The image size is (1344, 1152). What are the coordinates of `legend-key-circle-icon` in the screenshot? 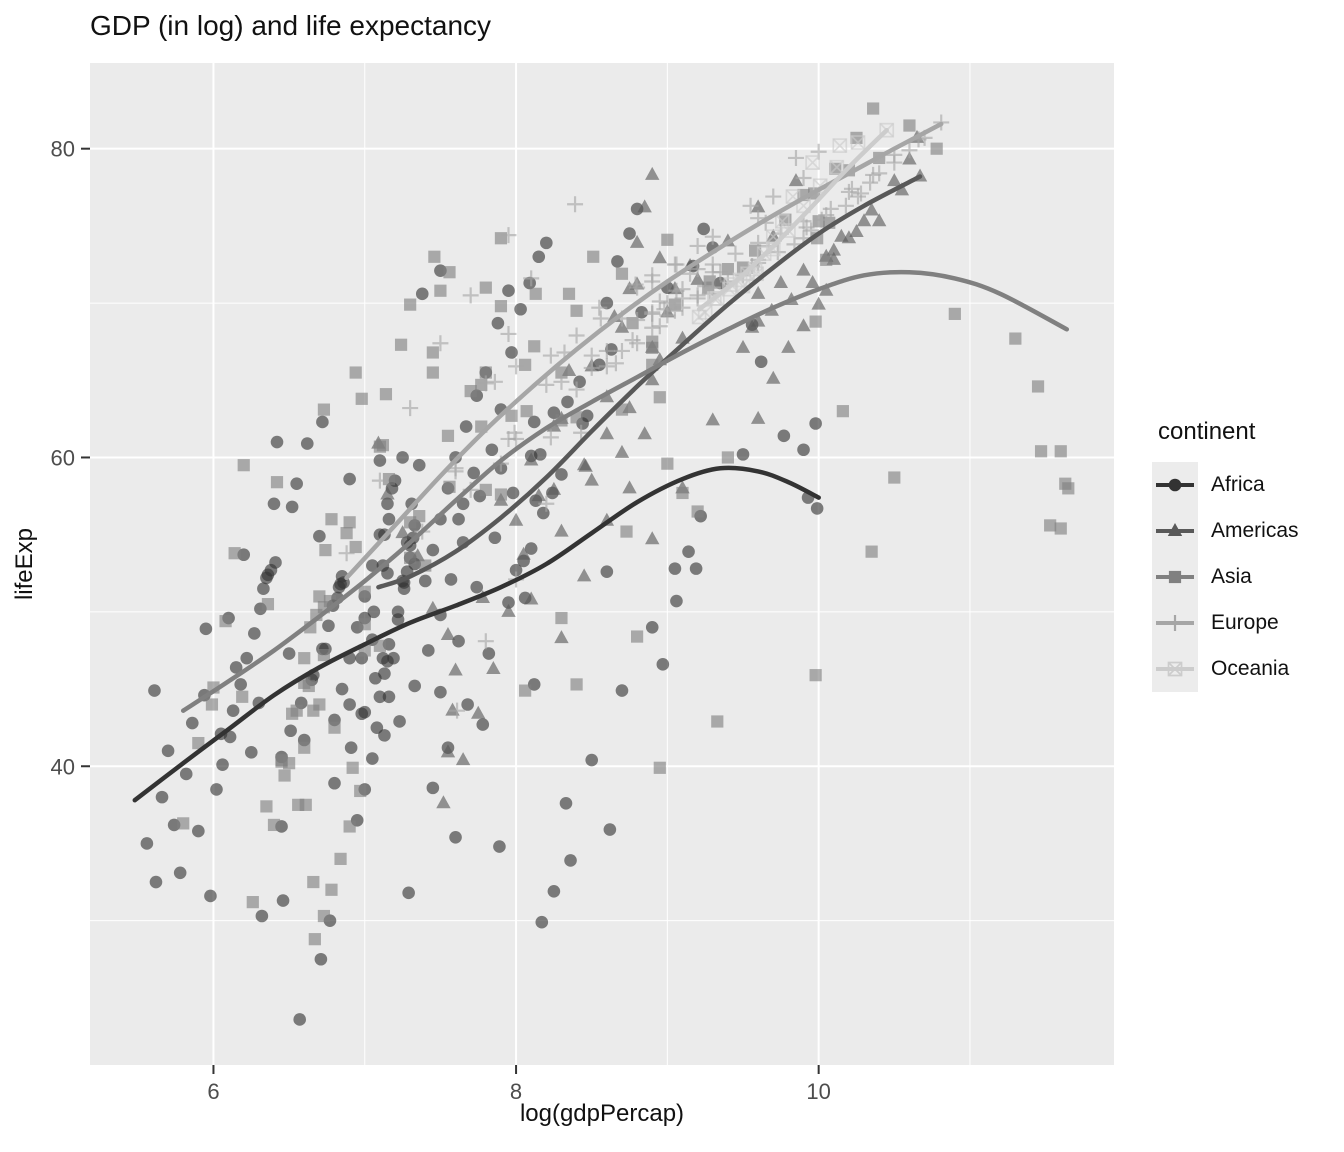 It's located at (1175, 485).